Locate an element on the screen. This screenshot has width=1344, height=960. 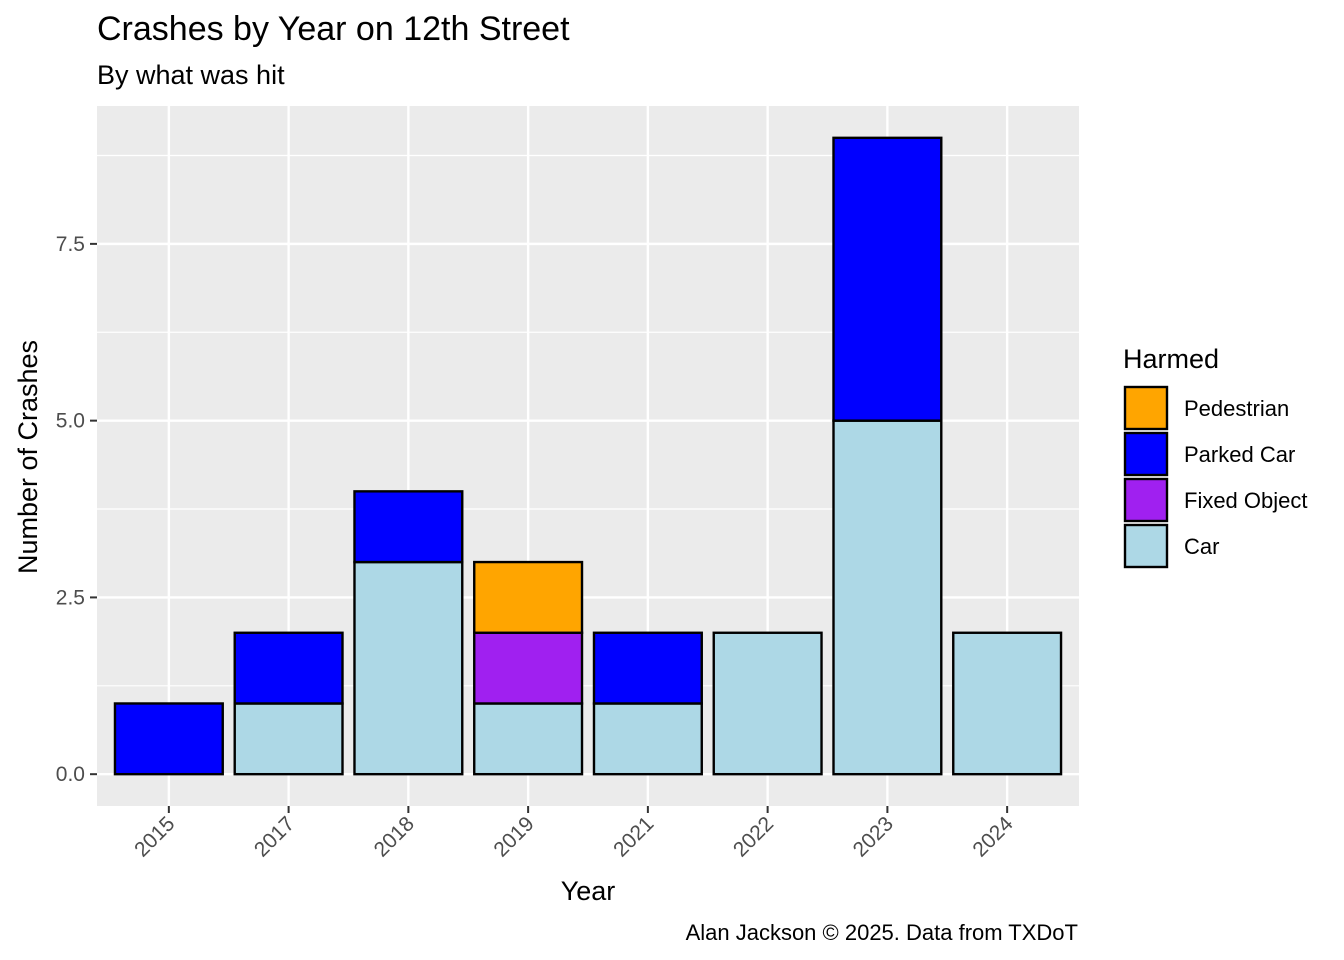
x-tick-label: 2024 is located at coordinates (993, 837).